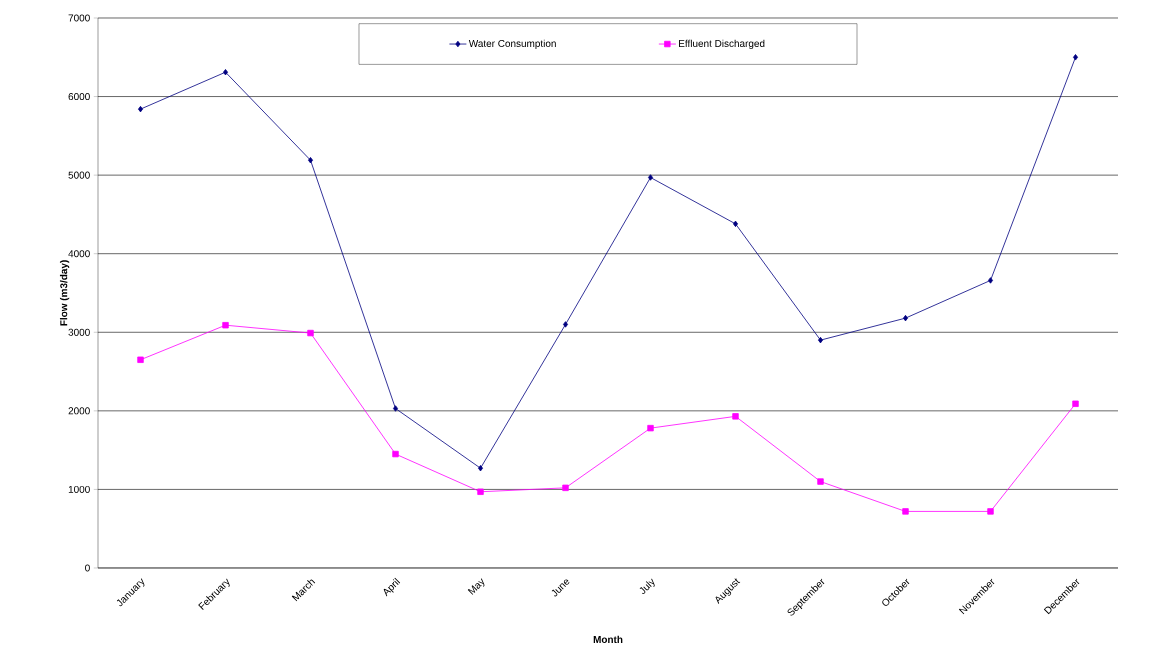 This screenshot has width=1153, height=668. What do you see at coordinates (79, 18) in the screenshot?
I see `y-tick-label: 7000` at bounding box center [79, 18].